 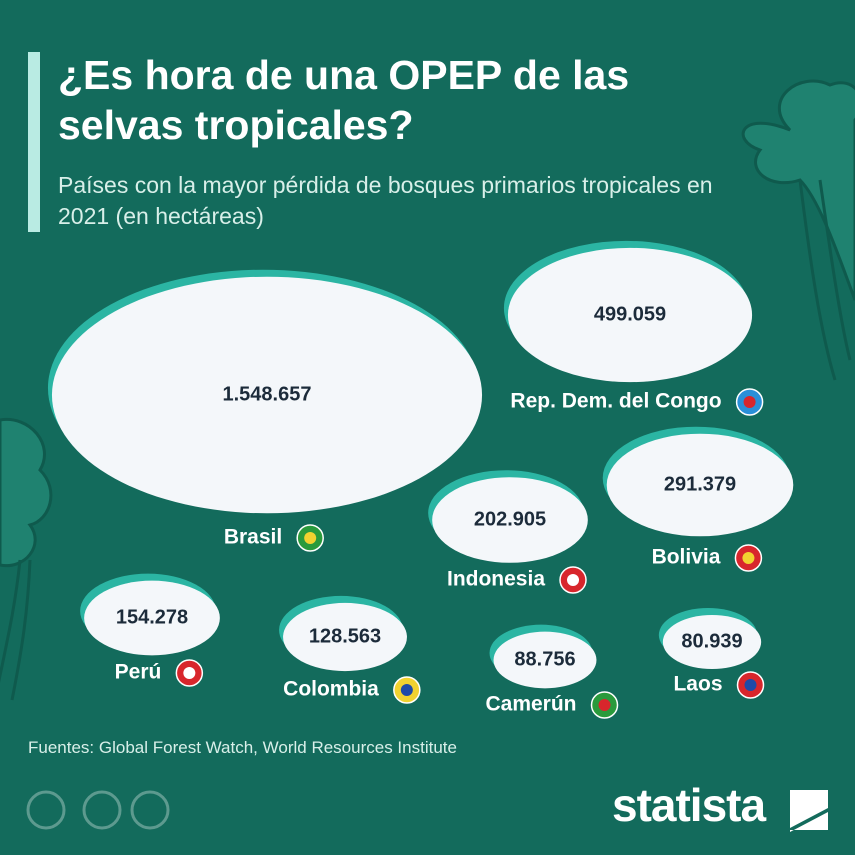 I want to click on category-label: Brasil, so click(x=253, y=537).